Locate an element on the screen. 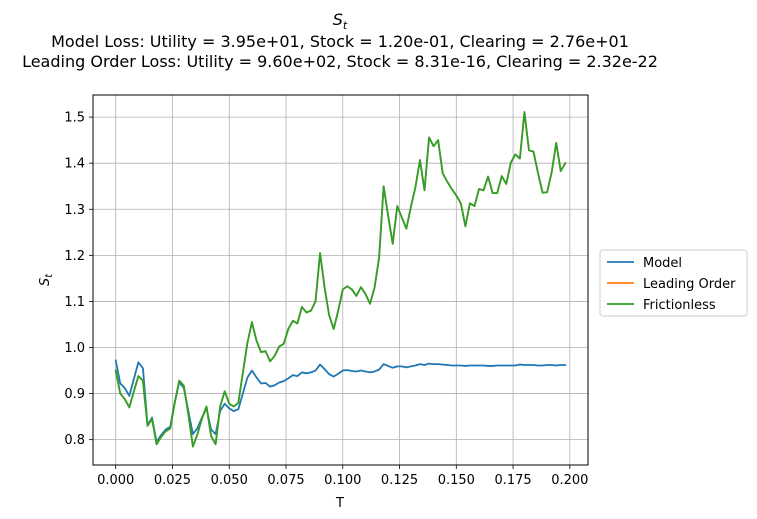 The height and width of the screenshot is (519, 757). x-tick-label: 0.000 is located at coordinates (115, 480).